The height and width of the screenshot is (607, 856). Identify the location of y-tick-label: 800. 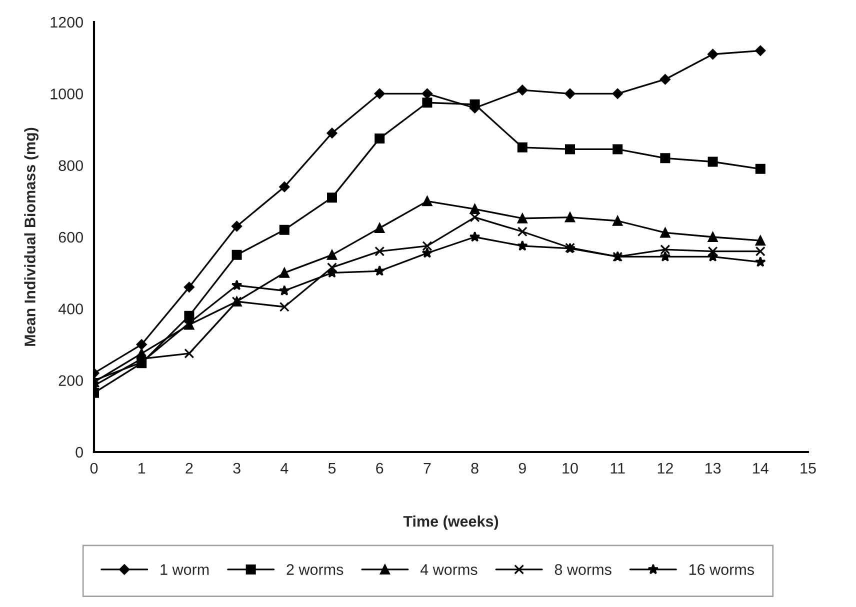
(70, 166).